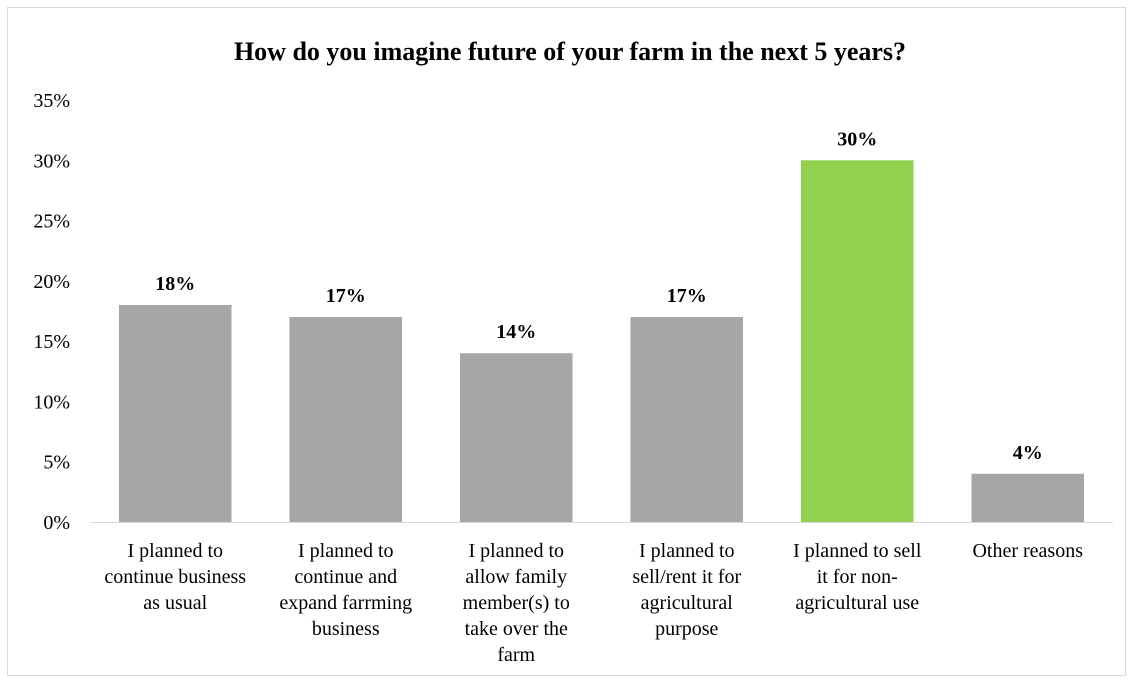  What do you see at coordinates (516, 655) in the screenshot?
I see `x-tick-label: farm` at bounding box center [516, 655].